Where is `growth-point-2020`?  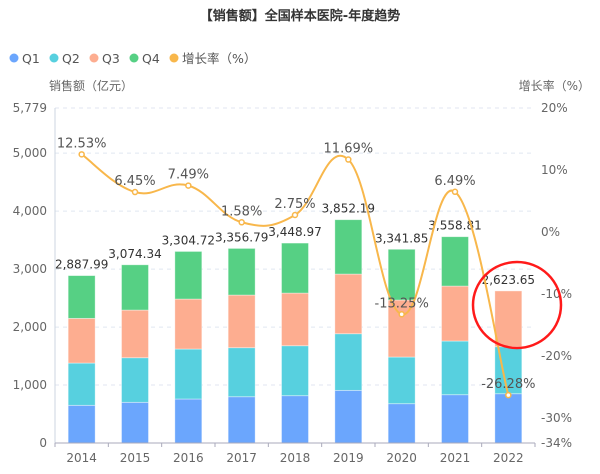
growth-point-2020 is located at coordinates (401, 314).